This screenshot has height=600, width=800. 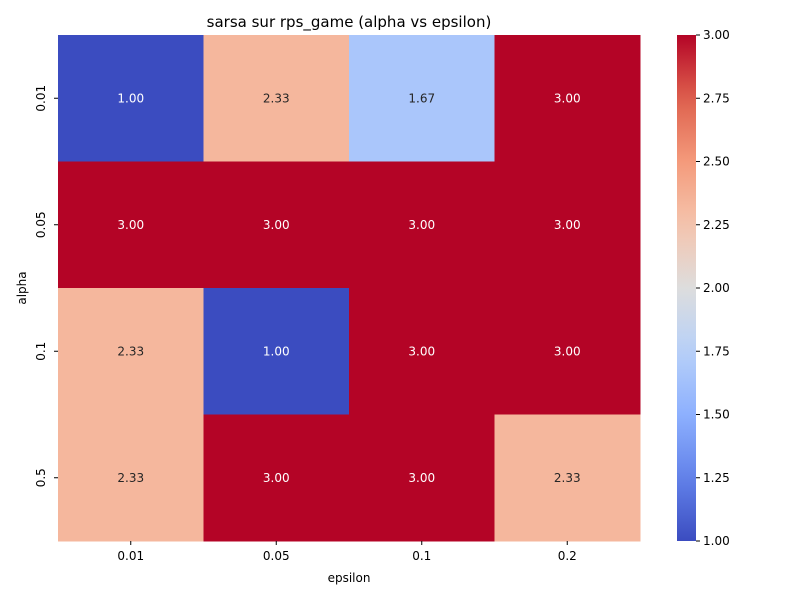 I want to click on y-tick-label: 0.01, so click(x=41, y=98).